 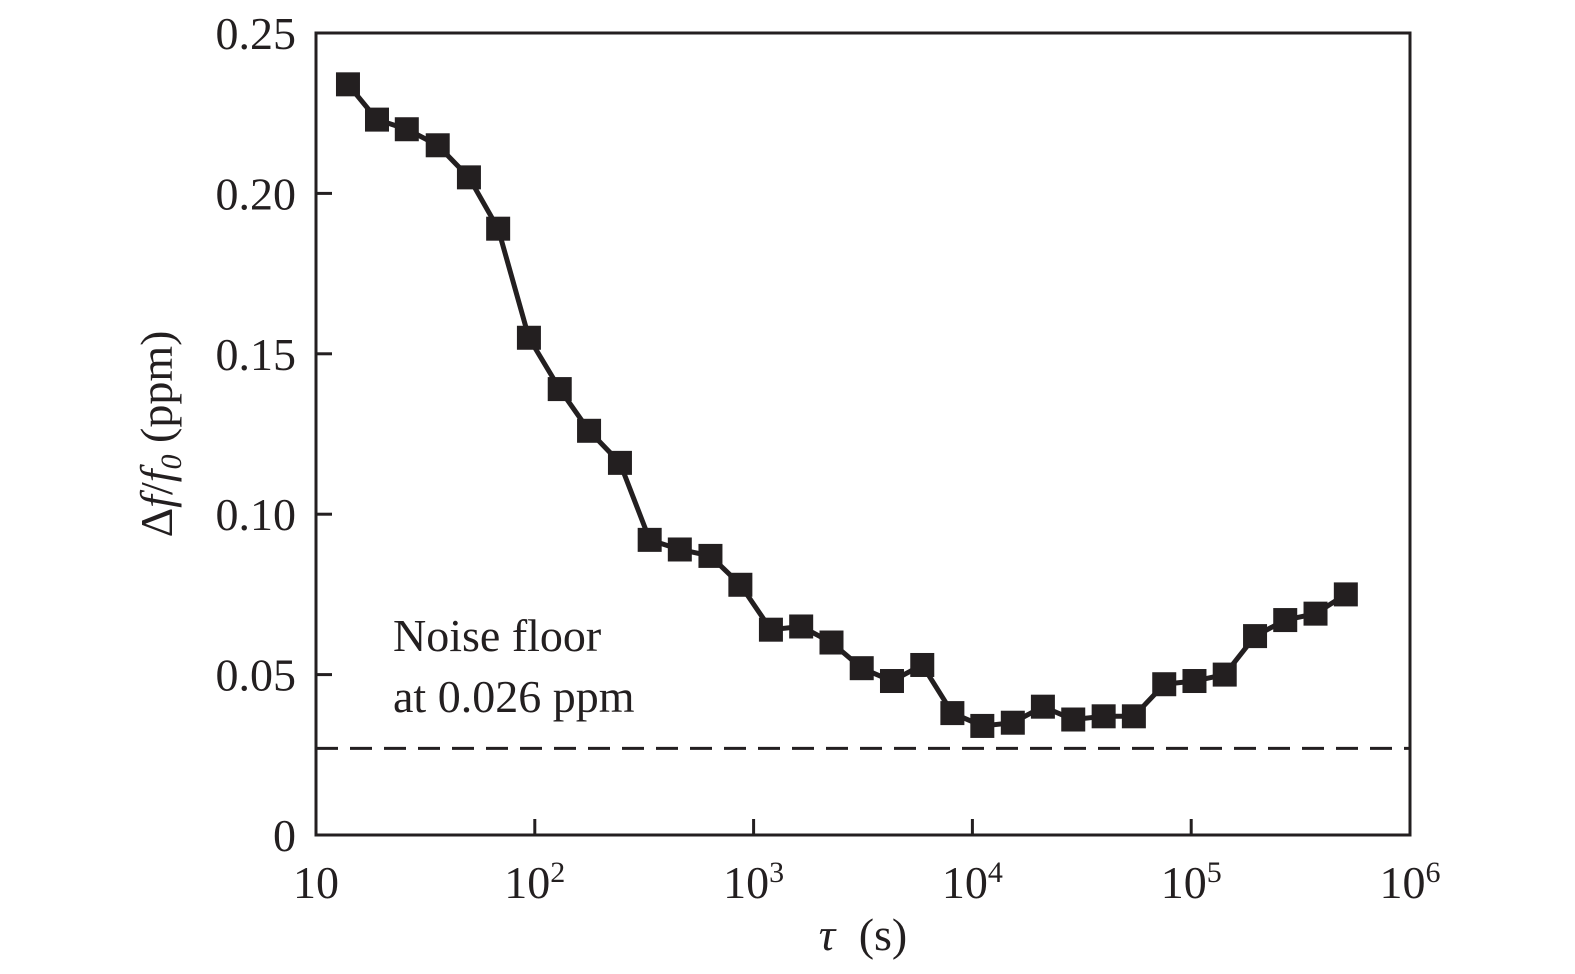 I want to click on x-axis-title: τ (s), so click(x=863, y=934).